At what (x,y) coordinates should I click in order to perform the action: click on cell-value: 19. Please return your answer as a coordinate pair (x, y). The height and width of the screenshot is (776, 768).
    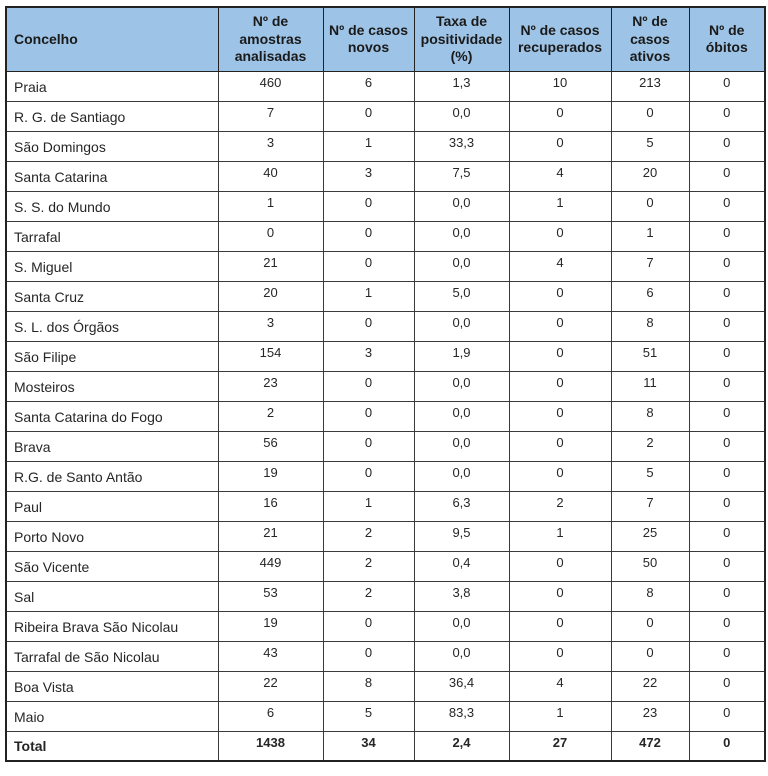
    Looking at the image, I should click on (270, 626).